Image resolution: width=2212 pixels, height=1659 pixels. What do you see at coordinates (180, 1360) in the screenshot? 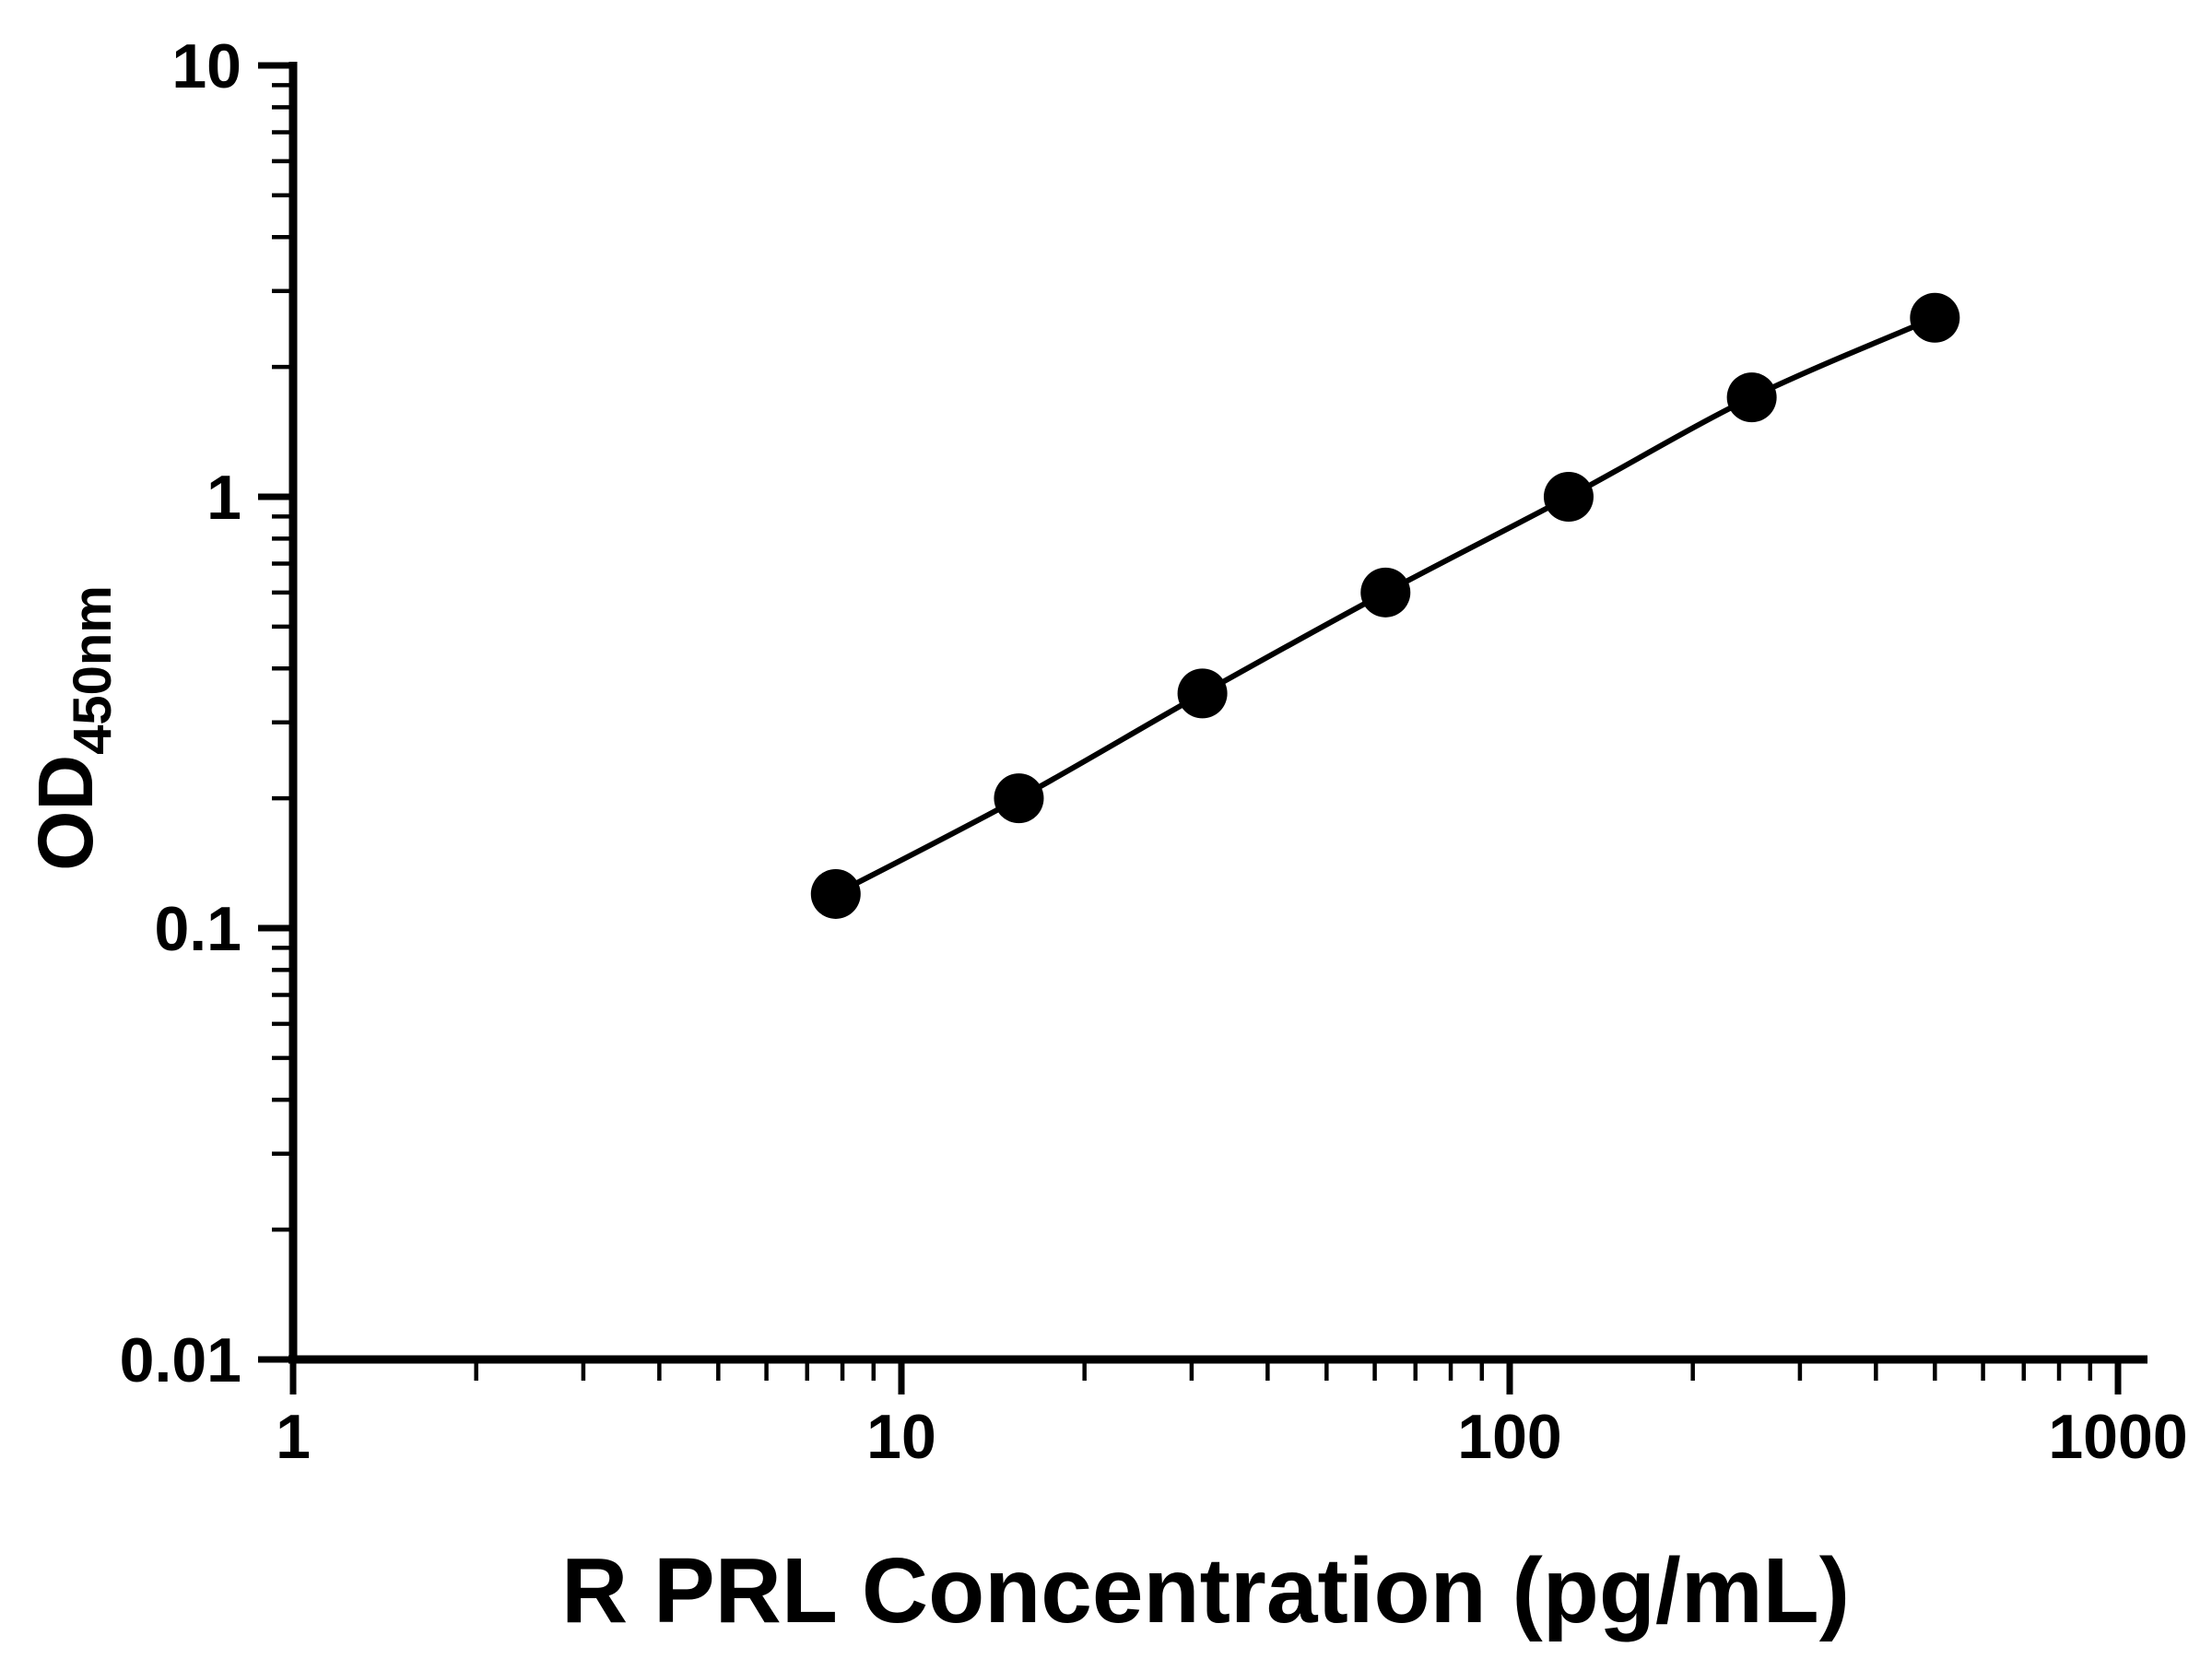
I see `y-axis-tick-label: 0.01` at bounding box center [180, 1360].